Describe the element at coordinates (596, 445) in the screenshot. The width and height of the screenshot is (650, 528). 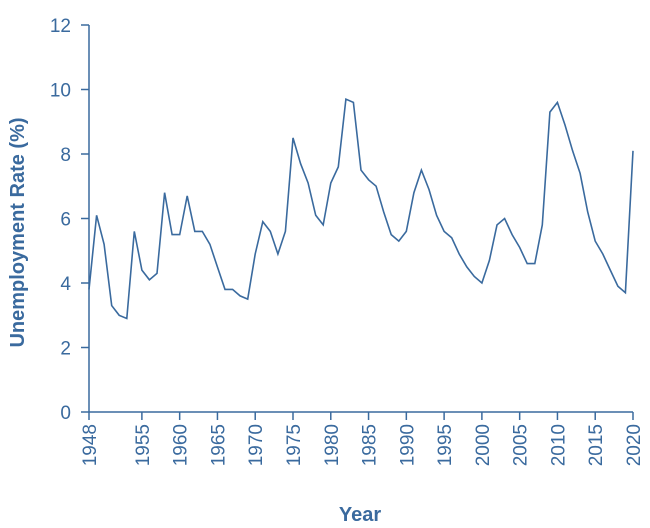
I see `x-tick-label: 2015` at that location.